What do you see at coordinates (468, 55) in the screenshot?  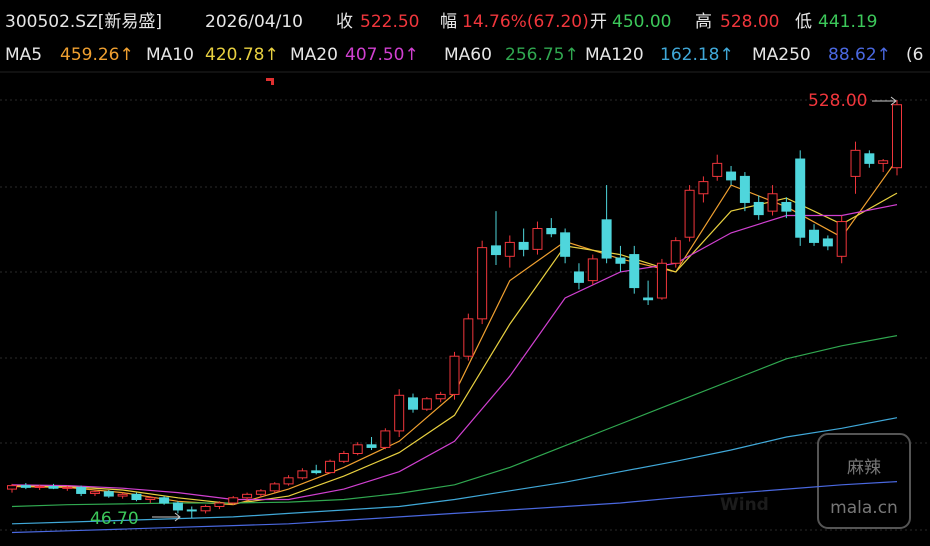 I see `legend-name: MA60` at bounding box center [468, 55].